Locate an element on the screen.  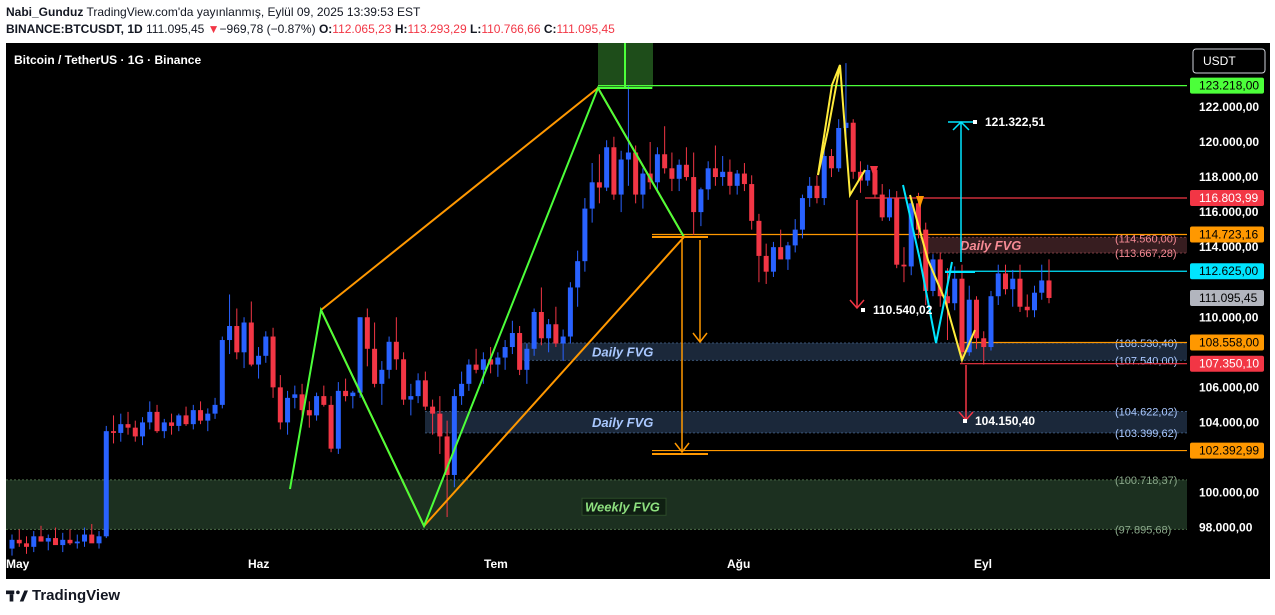
high-label: H: is located at coordinates (401, 29).